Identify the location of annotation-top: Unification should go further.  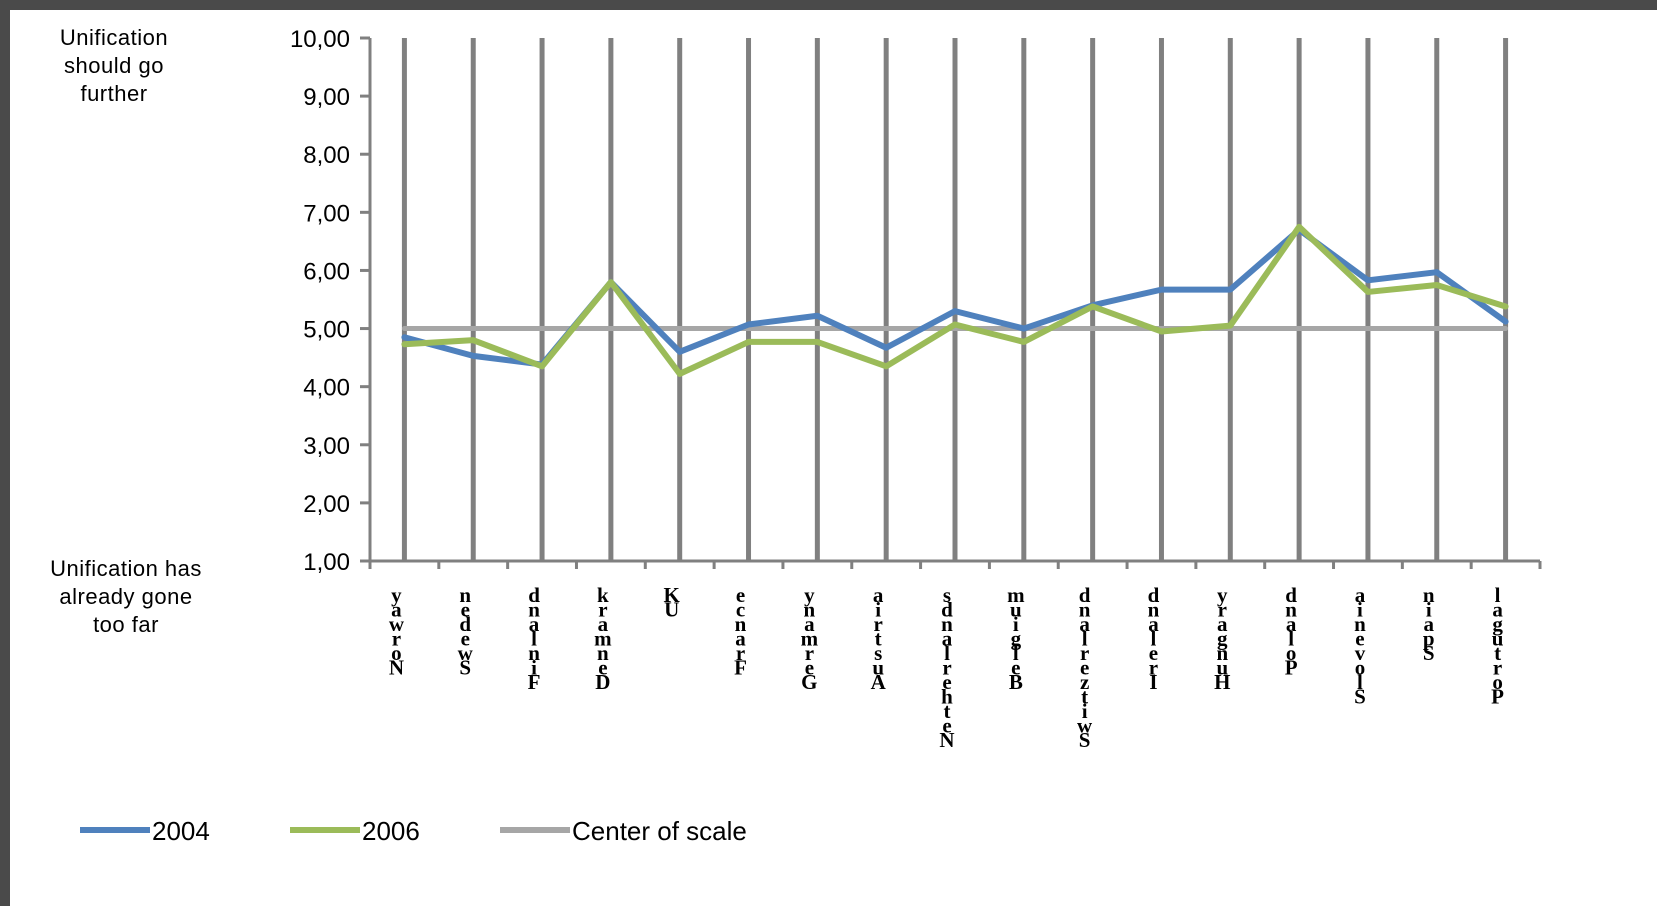
(114, 65).